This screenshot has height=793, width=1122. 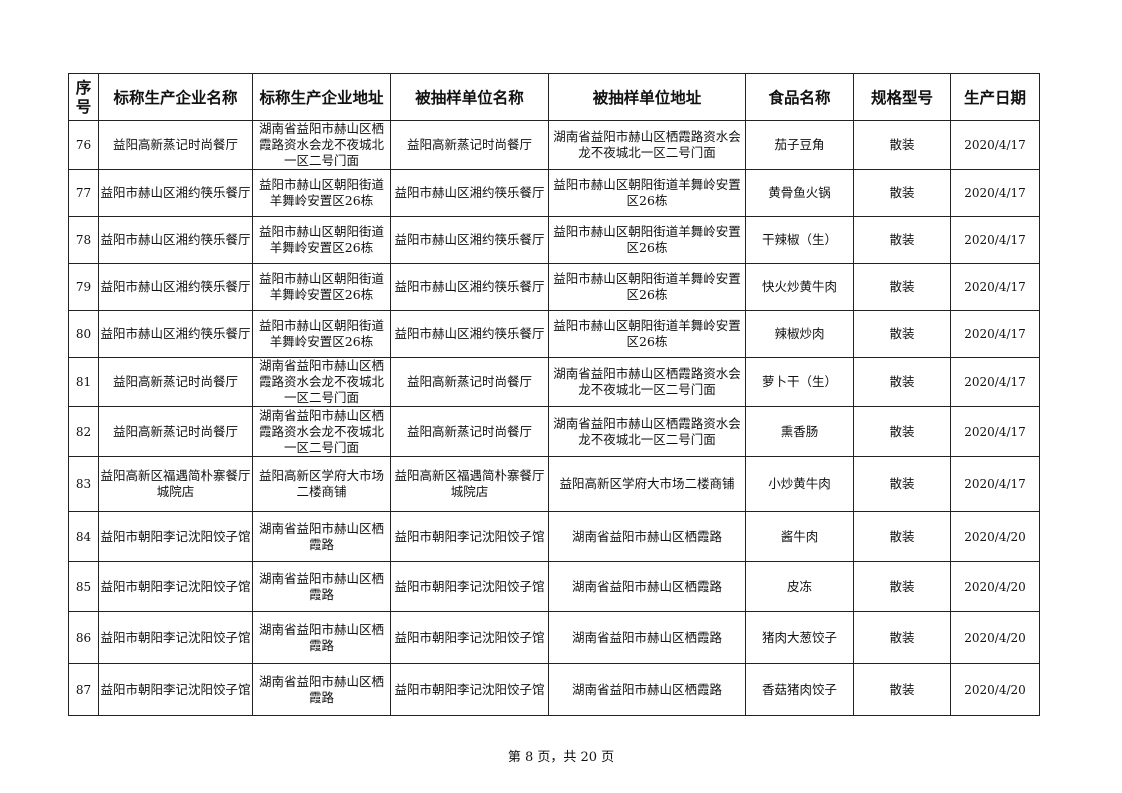 I want to click on food-name-cell: 干辣椒（生）, so click(x=799, y=240).